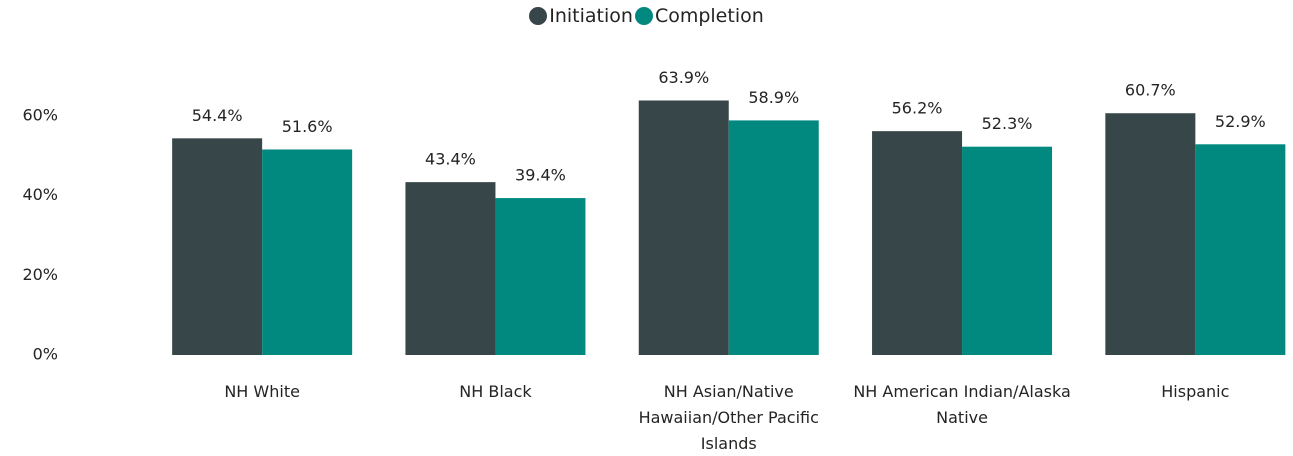  Describe the element at coordinates (591, 16) in the screenshot. I see `legend-label: Initiation` at that location.